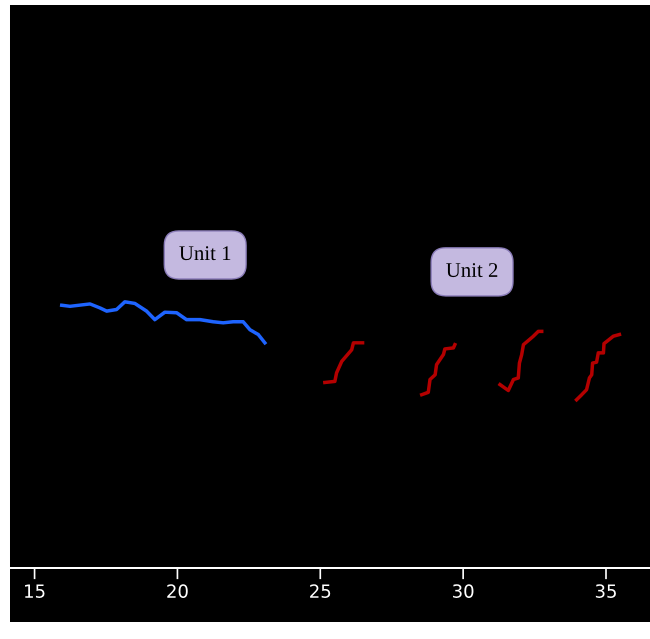 The height and width of the screenshot is (639, 650). I want to click on x-tick-label: 30, so click(463, 591).